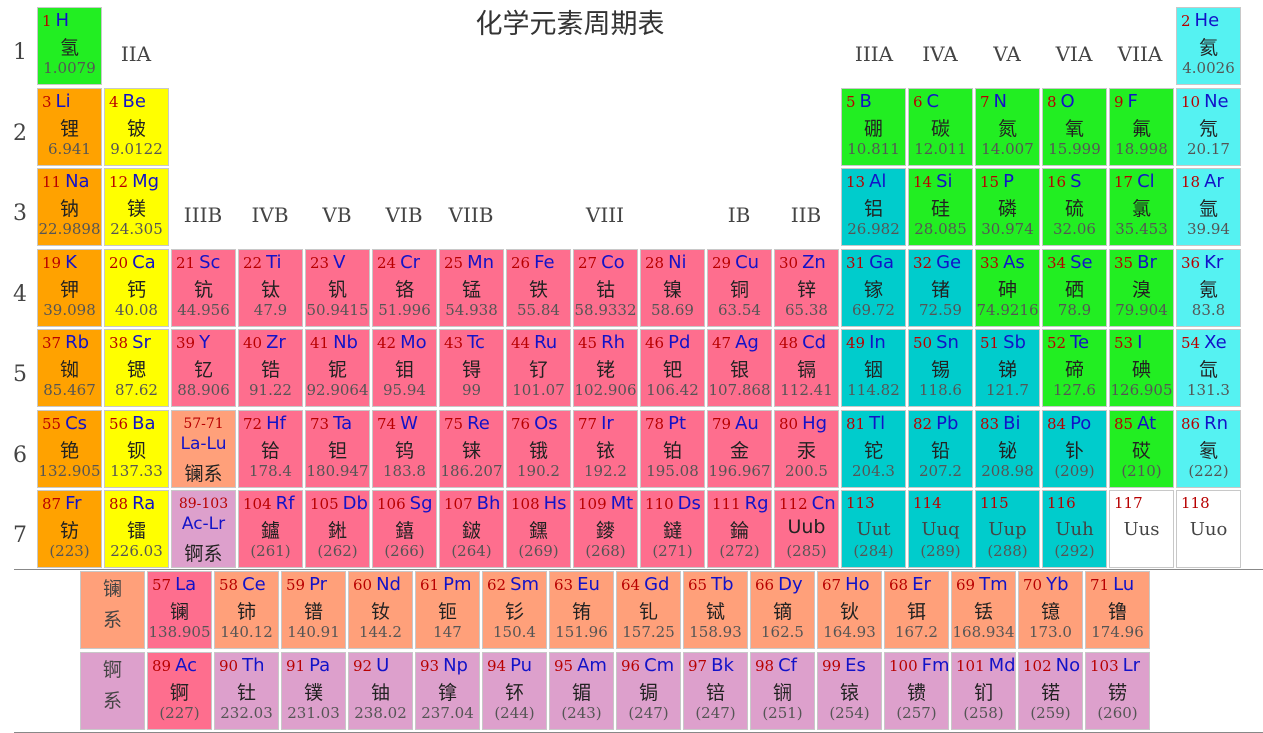  What do you see at coordinates (1141, 448) in the screenshot?
I see `element-cell-85: 85 At 砹 (210)` at bounding box center [1141, 448].